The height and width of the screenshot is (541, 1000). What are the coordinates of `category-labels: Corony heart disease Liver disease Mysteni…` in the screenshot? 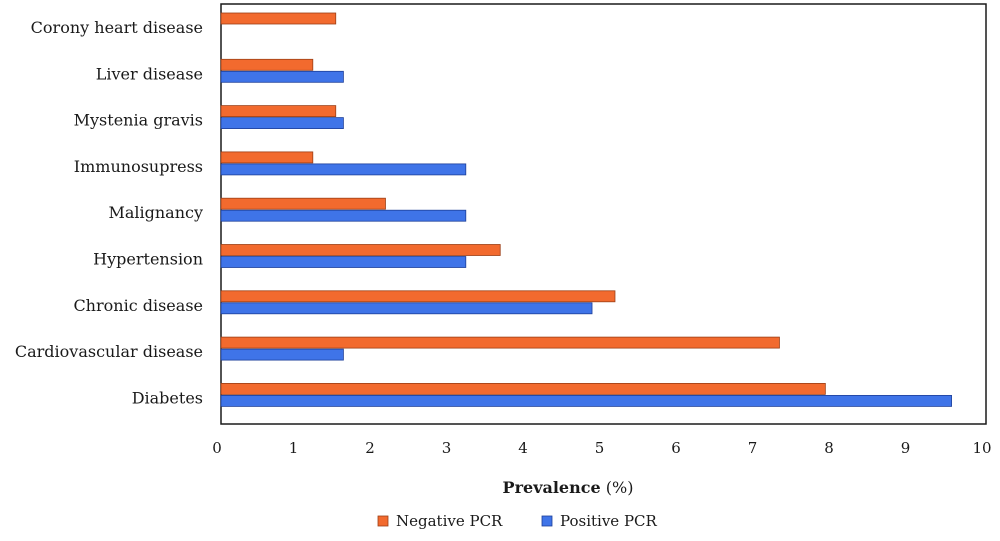 It's located at (109, 212).